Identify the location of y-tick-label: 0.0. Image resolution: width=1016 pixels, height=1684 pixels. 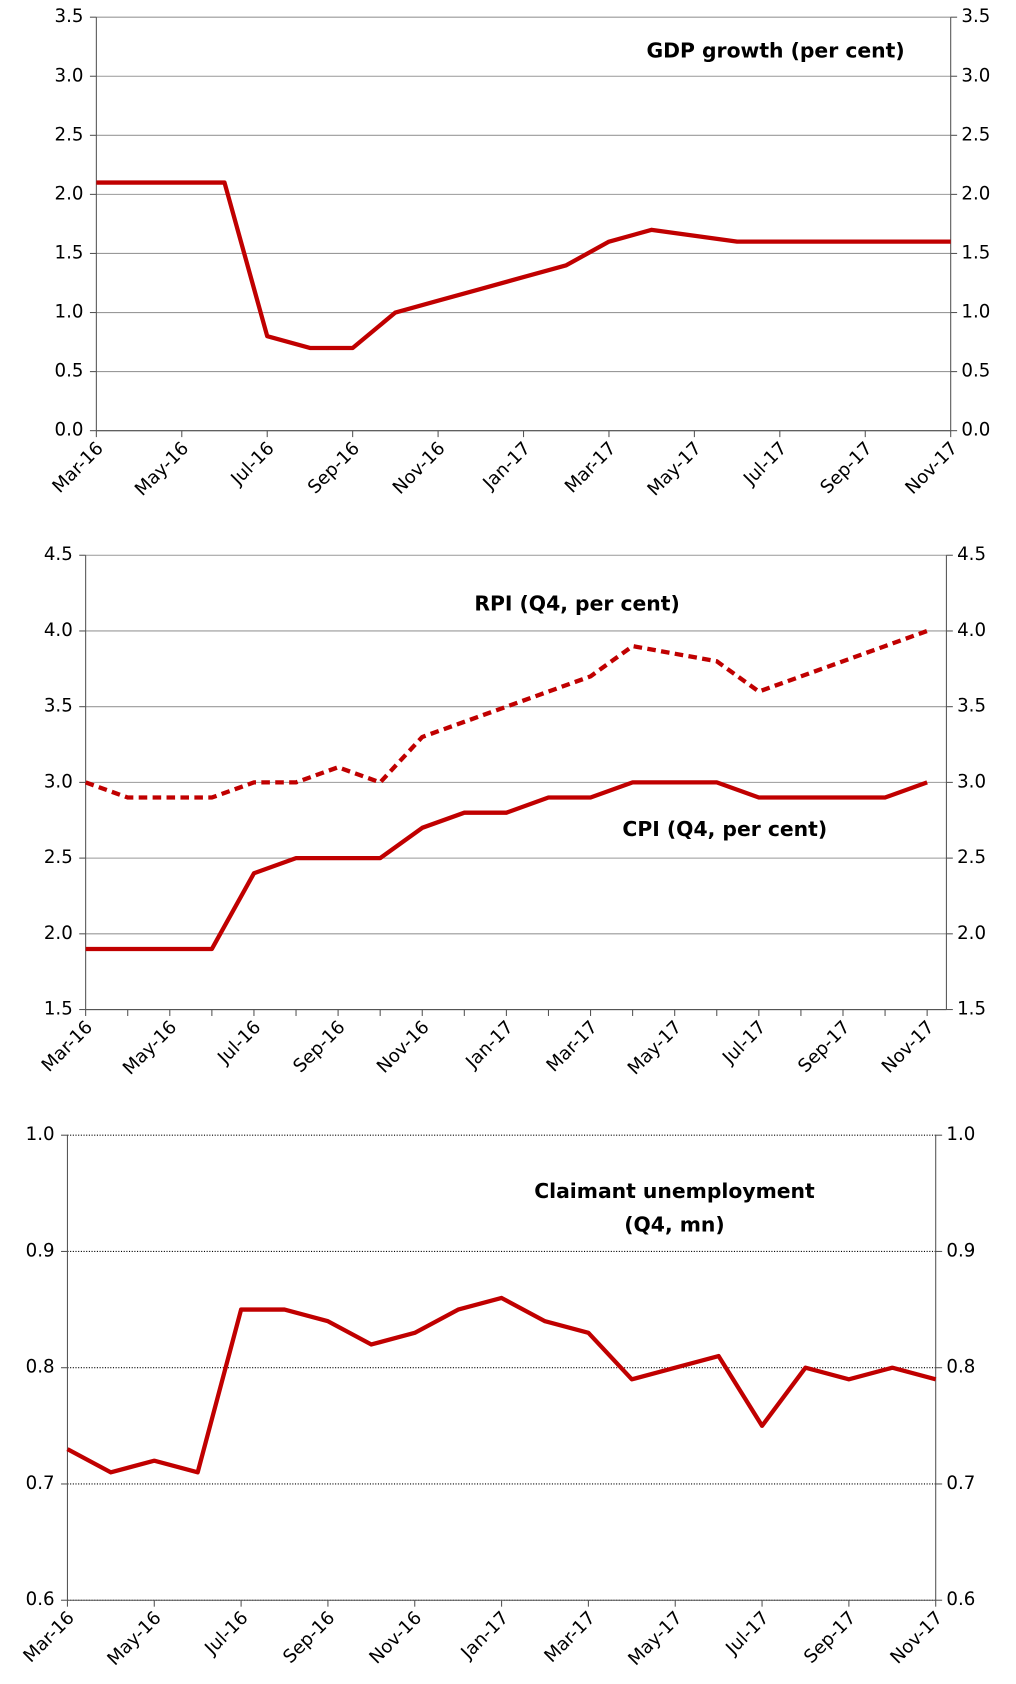
(69, 430).